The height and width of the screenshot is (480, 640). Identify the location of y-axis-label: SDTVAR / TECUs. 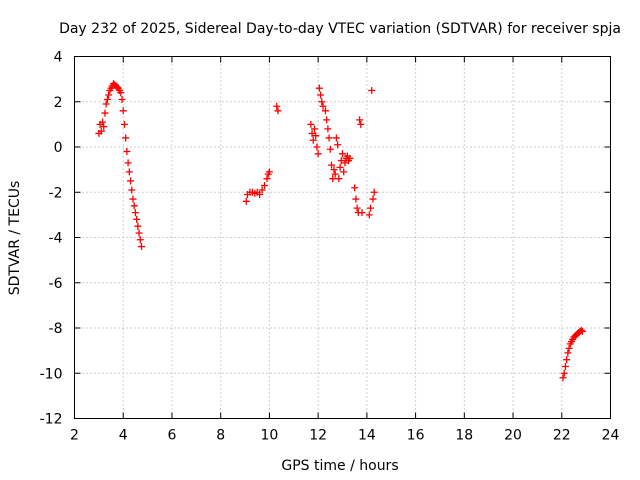
(15, 238).